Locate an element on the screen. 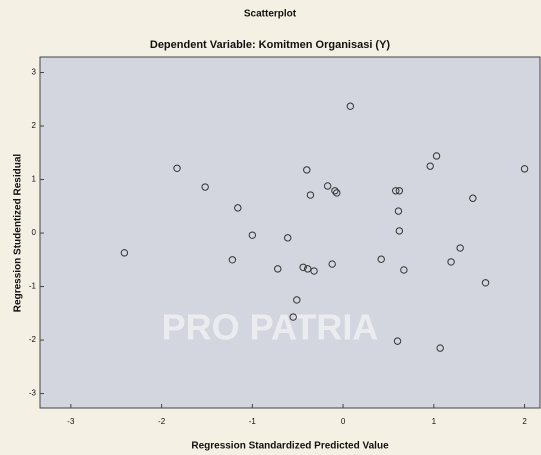  x-tick-label: -3 is located at coordinates (71, 421).